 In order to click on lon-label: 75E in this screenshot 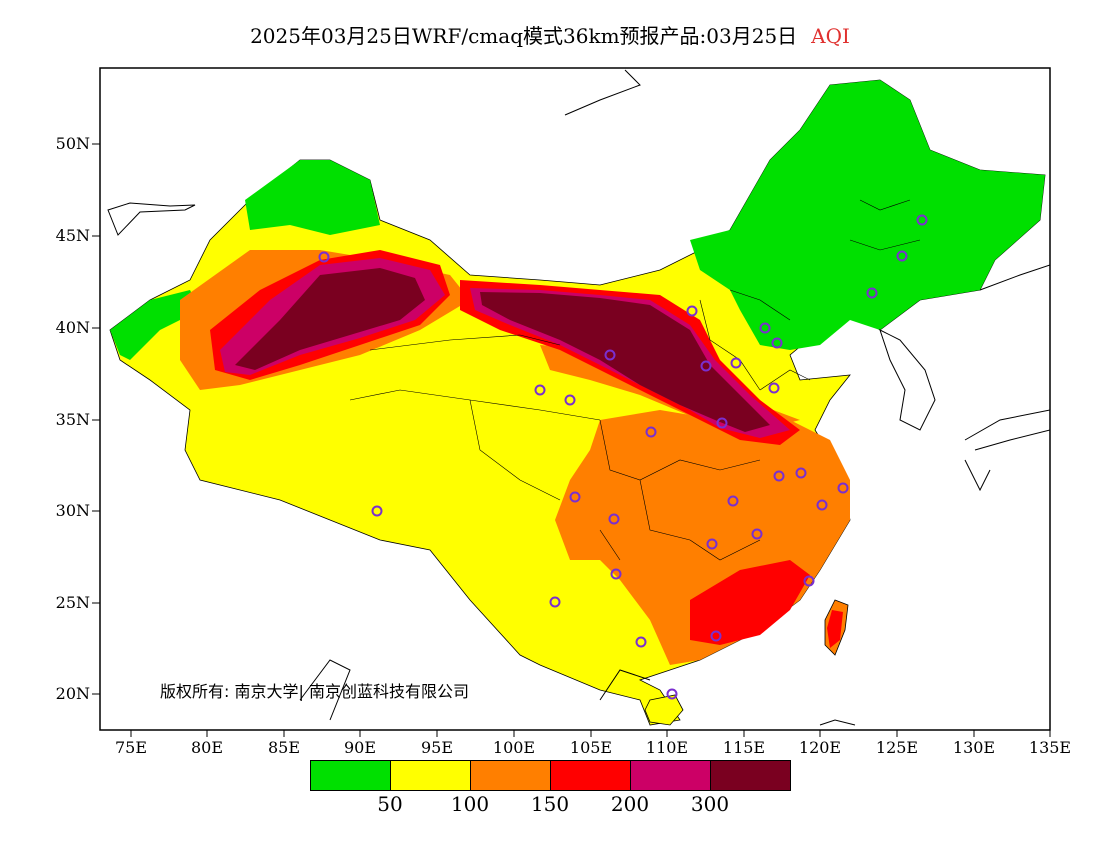, I will do `click(131, 747)`.